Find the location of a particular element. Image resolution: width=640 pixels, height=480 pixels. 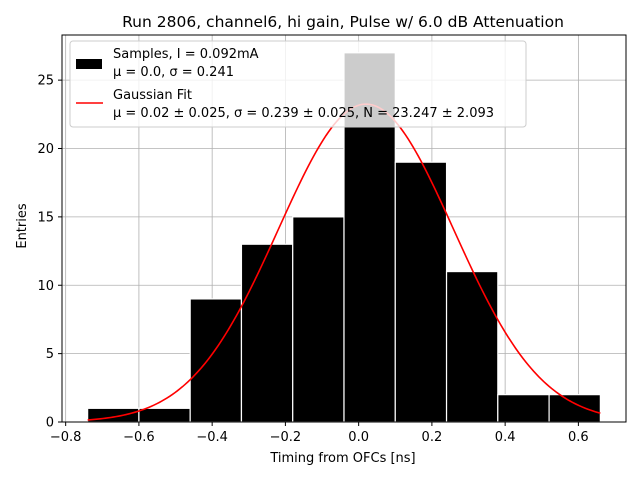

legend-samples-swatch is located at coordinates (89, 64).